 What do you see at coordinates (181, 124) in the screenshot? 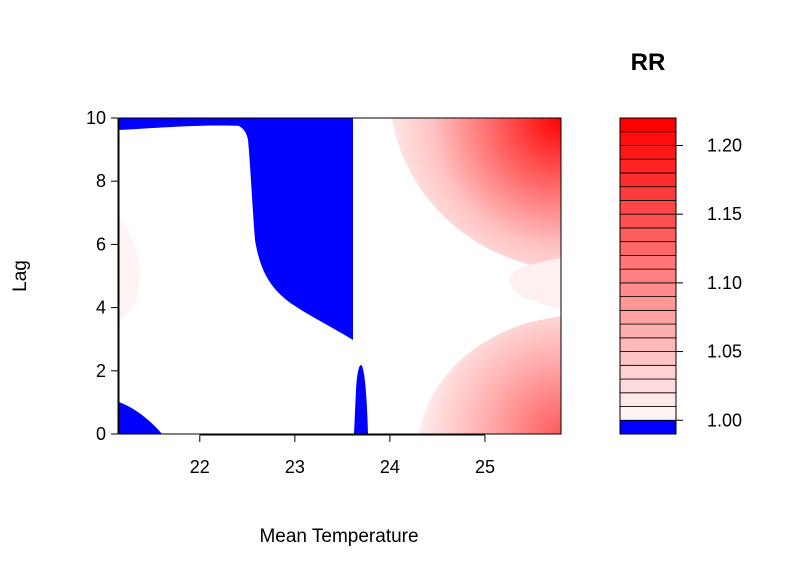
I see `blue-region-top-strip` at bounding box center [181, 124].